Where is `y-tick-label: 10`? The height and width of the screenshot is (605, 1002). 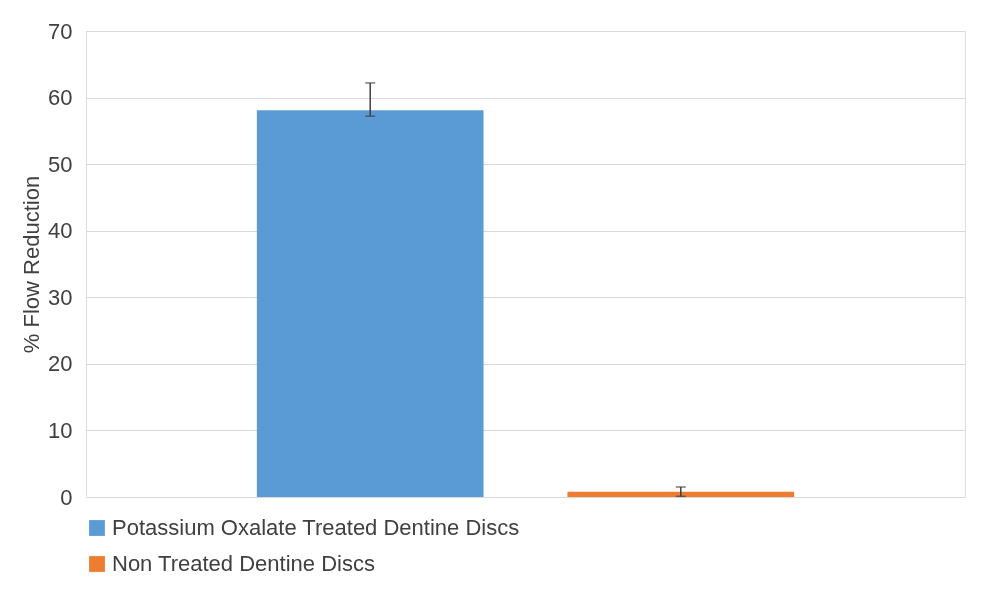 y-tick-label: 10 is located at coordinates (60, 430).